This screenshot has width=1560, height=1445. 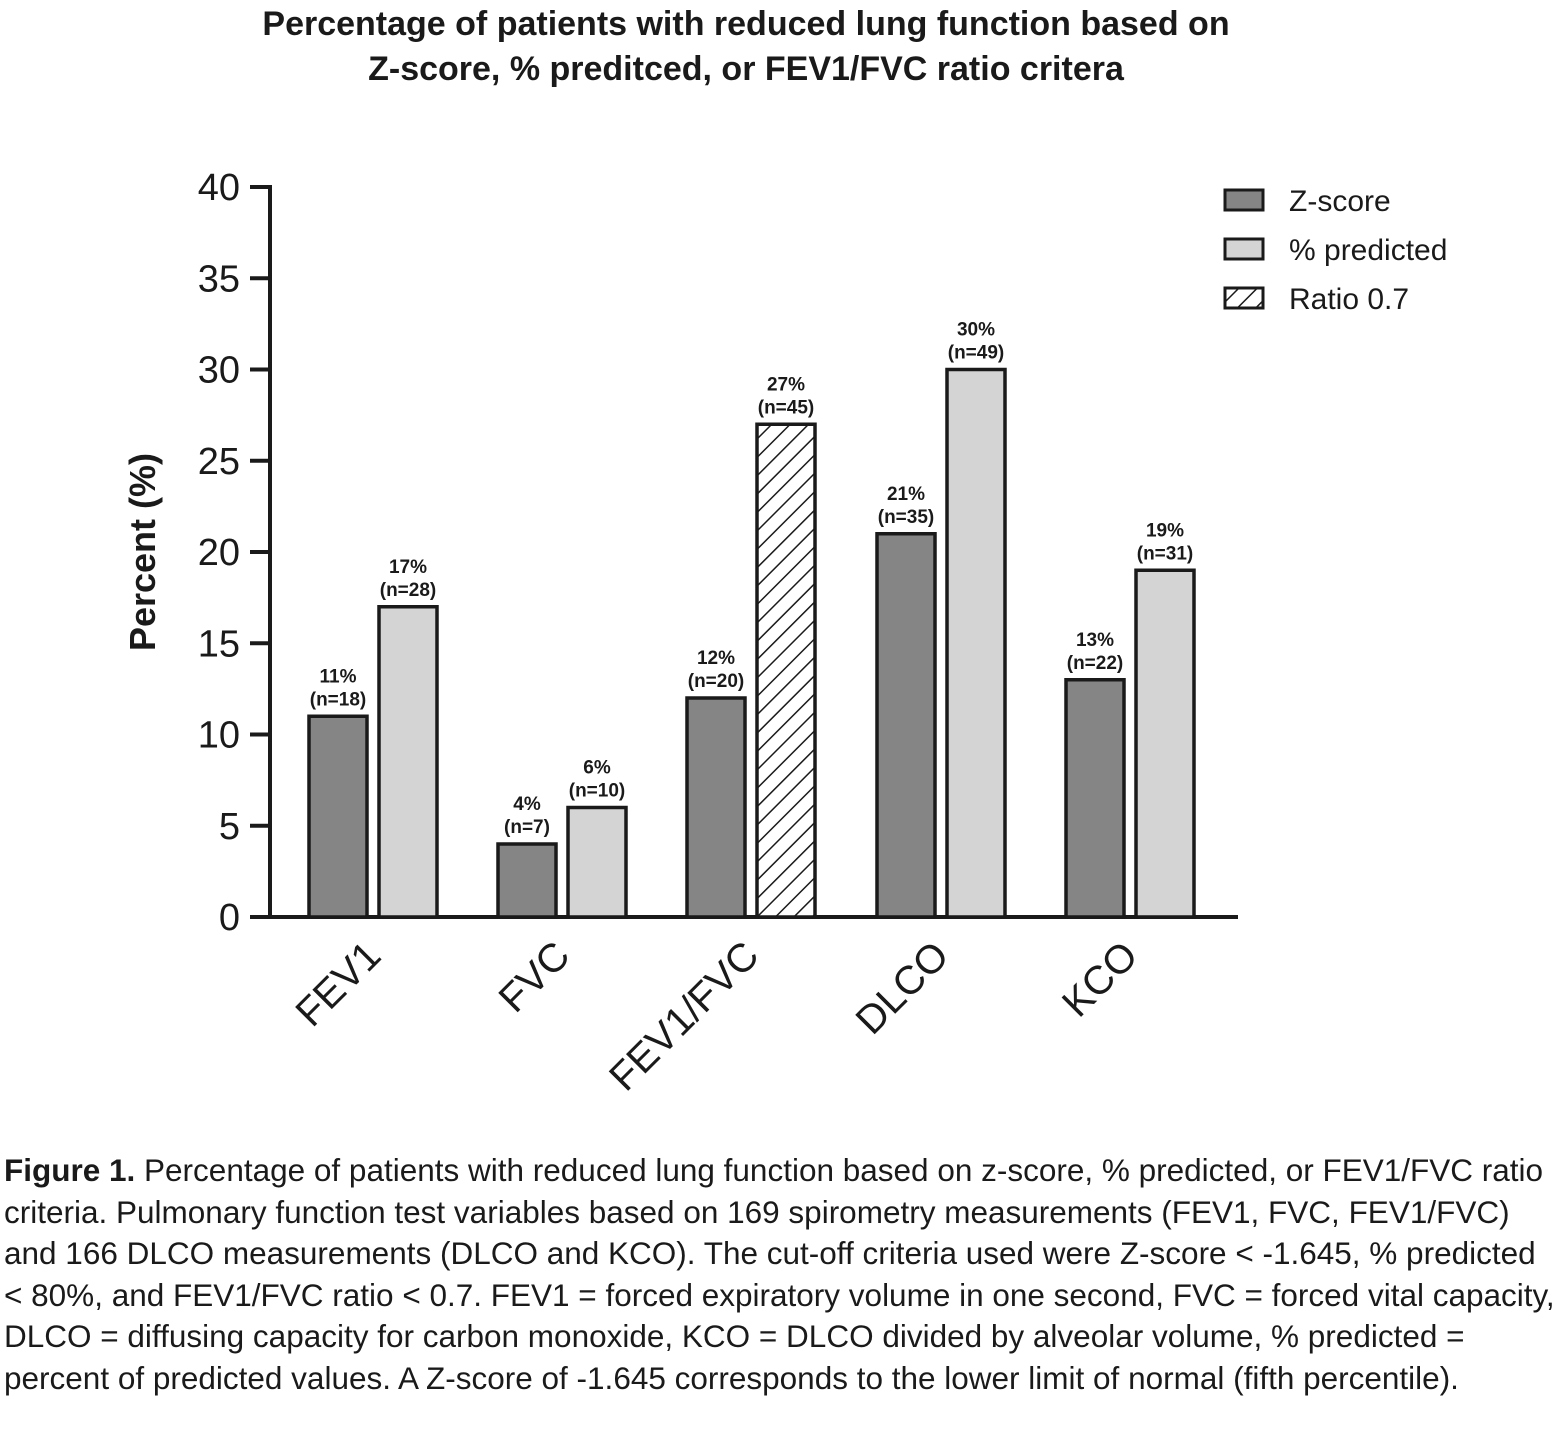 What do you see at coordinates (716, 681) in the screenshot?
I see `data-label-count: (n=20)` at bounding box center [716, 681].